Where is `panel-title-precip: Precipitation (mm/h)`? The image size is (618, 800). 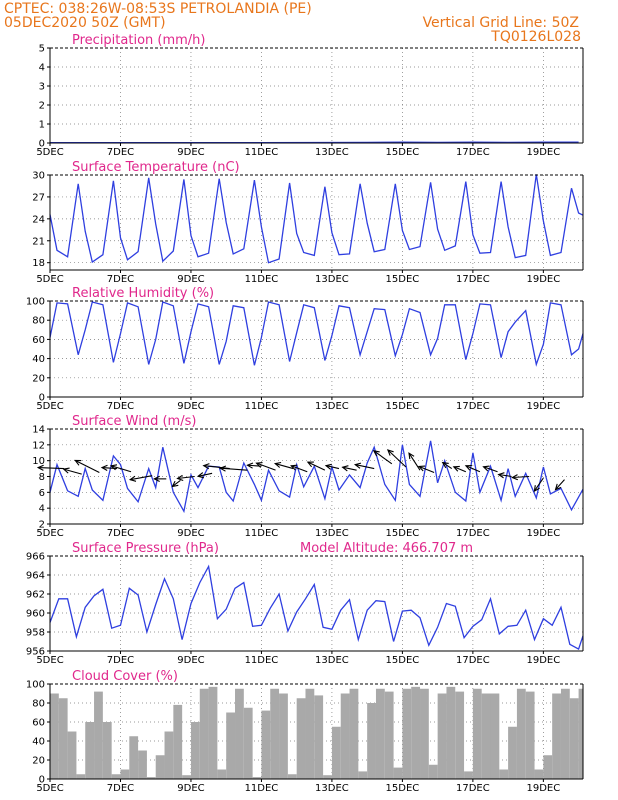
panel-title-precip: Precipitation (mm/h) is located at coordinates (138, 40).